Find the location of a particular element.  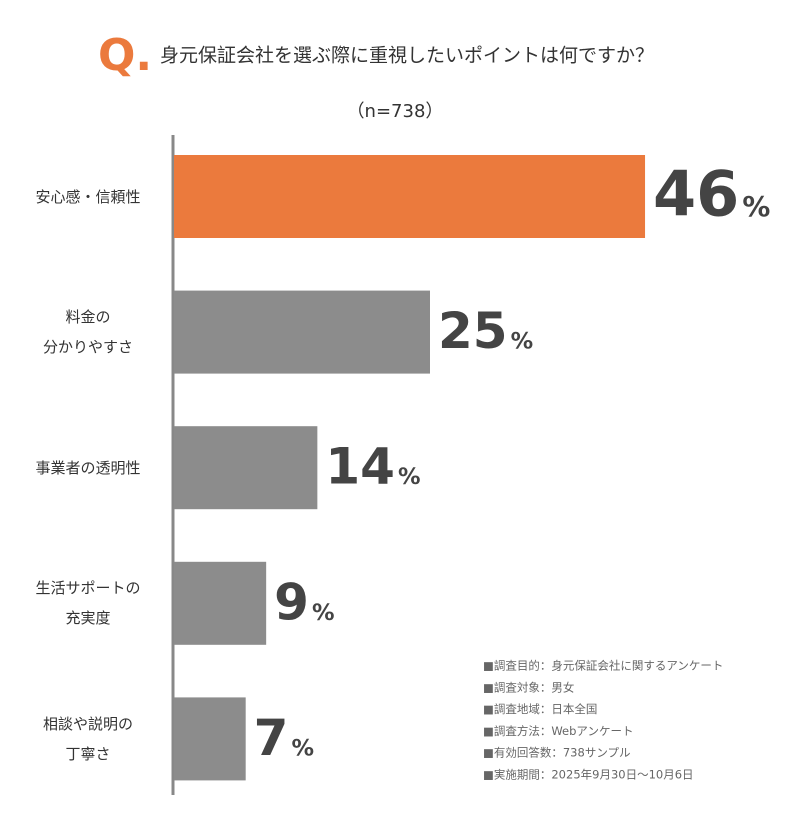

note: ■実施期間：2025年9月30日〜10月6日 is located at coordinates (588, 775).